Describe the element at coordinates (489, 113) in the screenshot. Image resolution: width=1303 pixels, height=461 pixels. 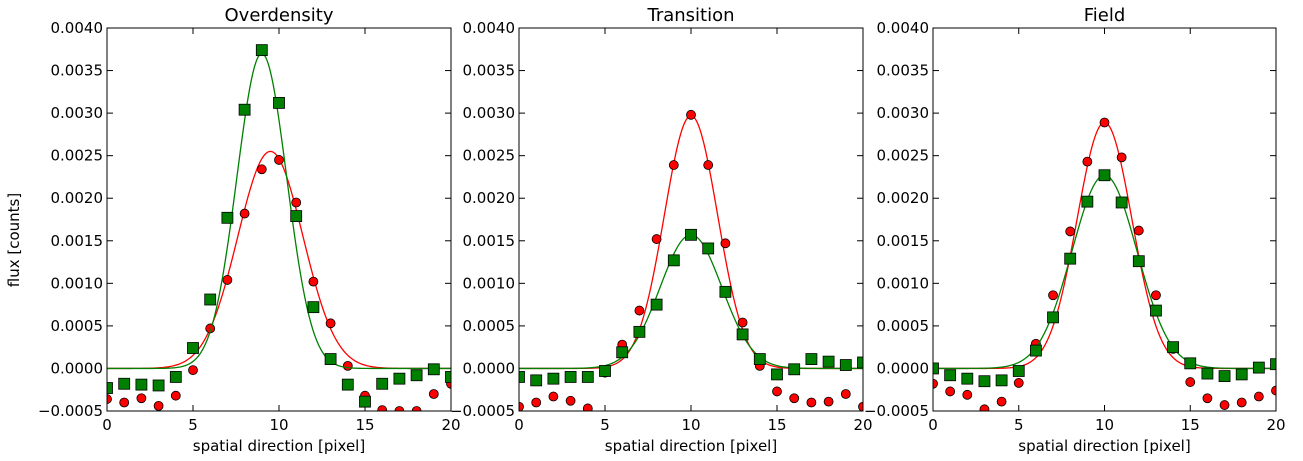
I see `y-tick-label: 0.0030` at that location.